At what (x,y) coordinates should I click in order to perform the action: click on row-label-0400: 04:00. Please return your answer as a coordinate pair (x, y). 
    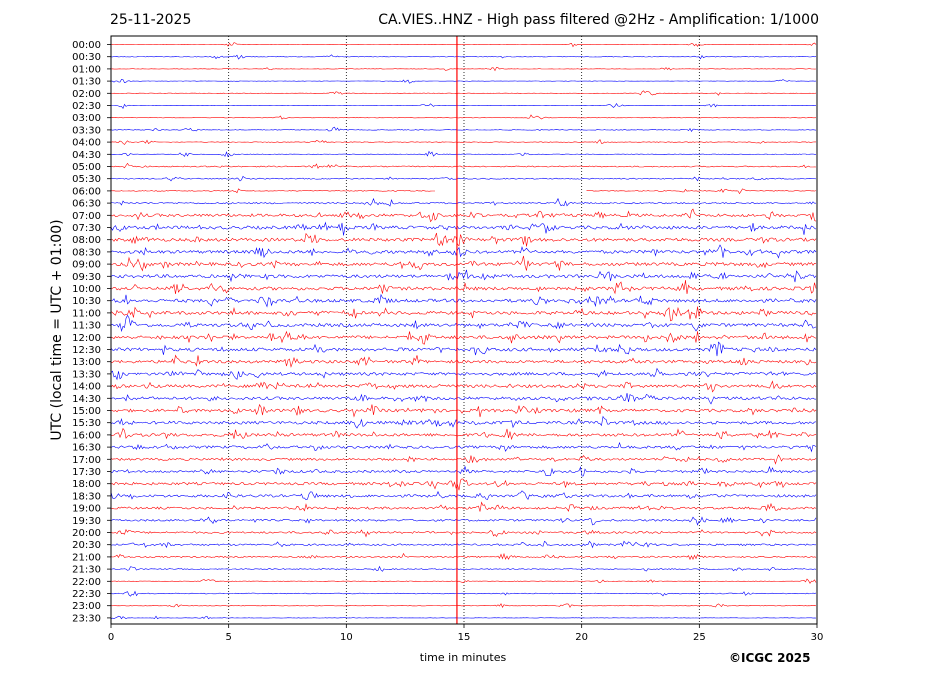
    Looking at the image, I should click on (86, 143).